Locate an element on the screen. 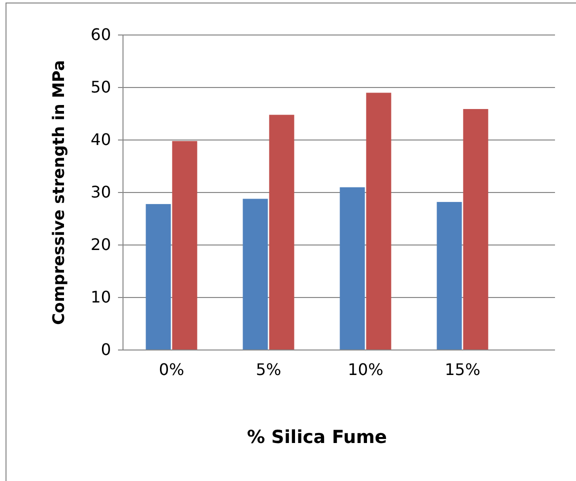  x-tick-label: 5% is located at coordinates (269, 369).